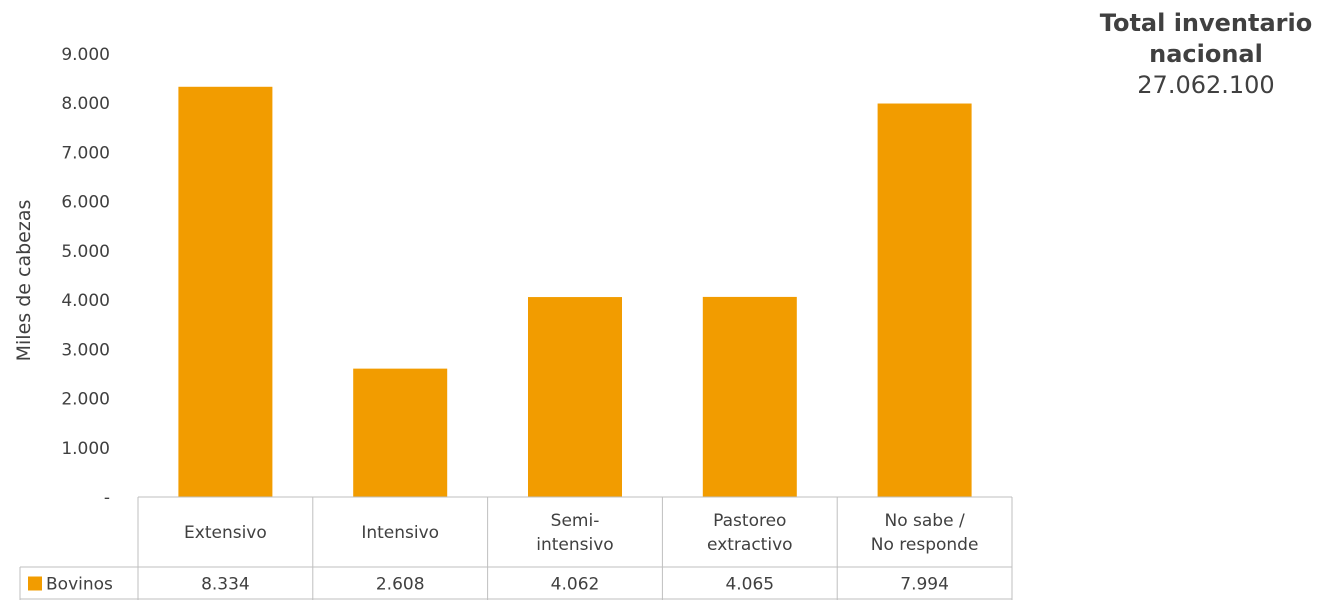  What do you see at coordinates (400, 533) in the screenshot?
I see `x-tick-label: Intensivo` at bounding box center [400, 533].